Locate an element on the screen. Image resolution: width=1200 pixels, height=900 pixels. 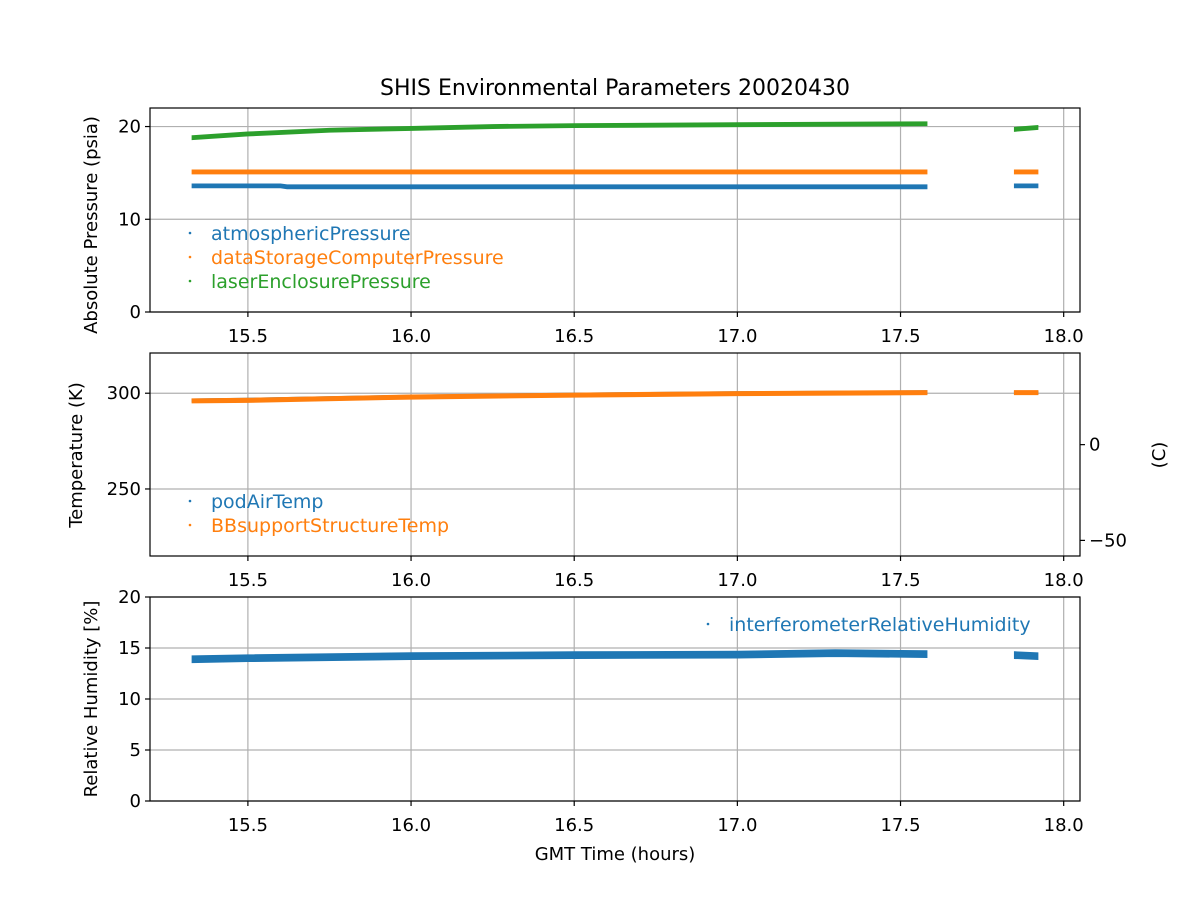
legend-marker-atmosphericPressure is located at coordinates (190, 233).